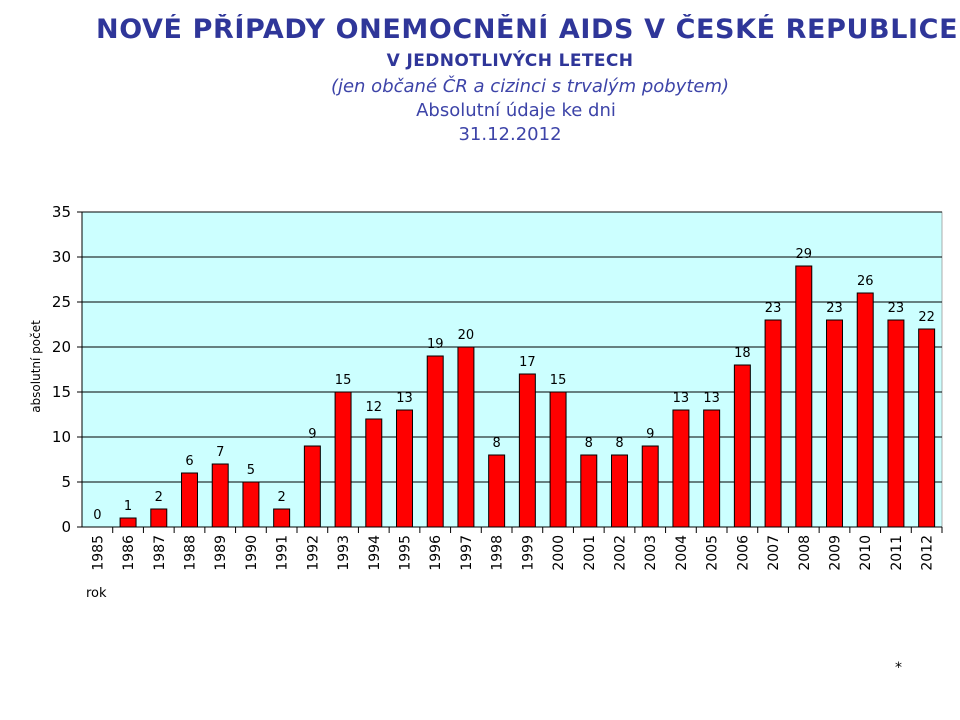 Image resolution: width=960 pixels, height=720 pixels. What do you see at coordinates (98, 553) in the screenshot?
I see `x-tick-label: 1985` at bounding box center [98, 553].